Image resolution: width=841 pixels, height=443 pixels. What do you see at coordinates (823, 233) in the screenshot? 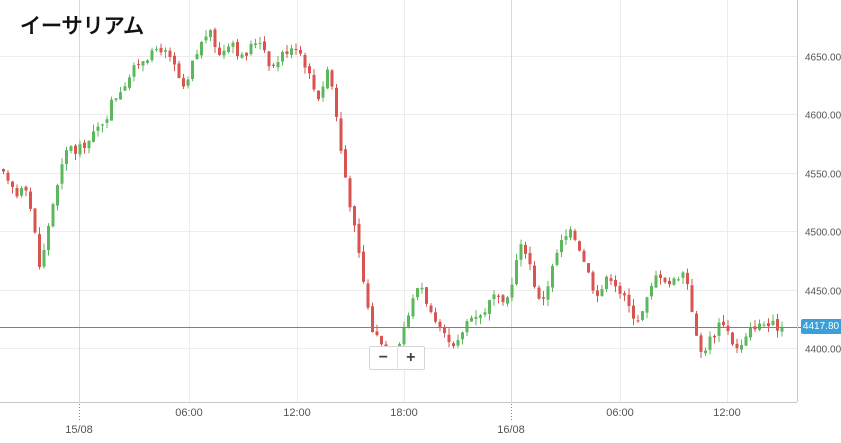
I see `y-tick-label: 4500.00` at bounding box center [823, 233].